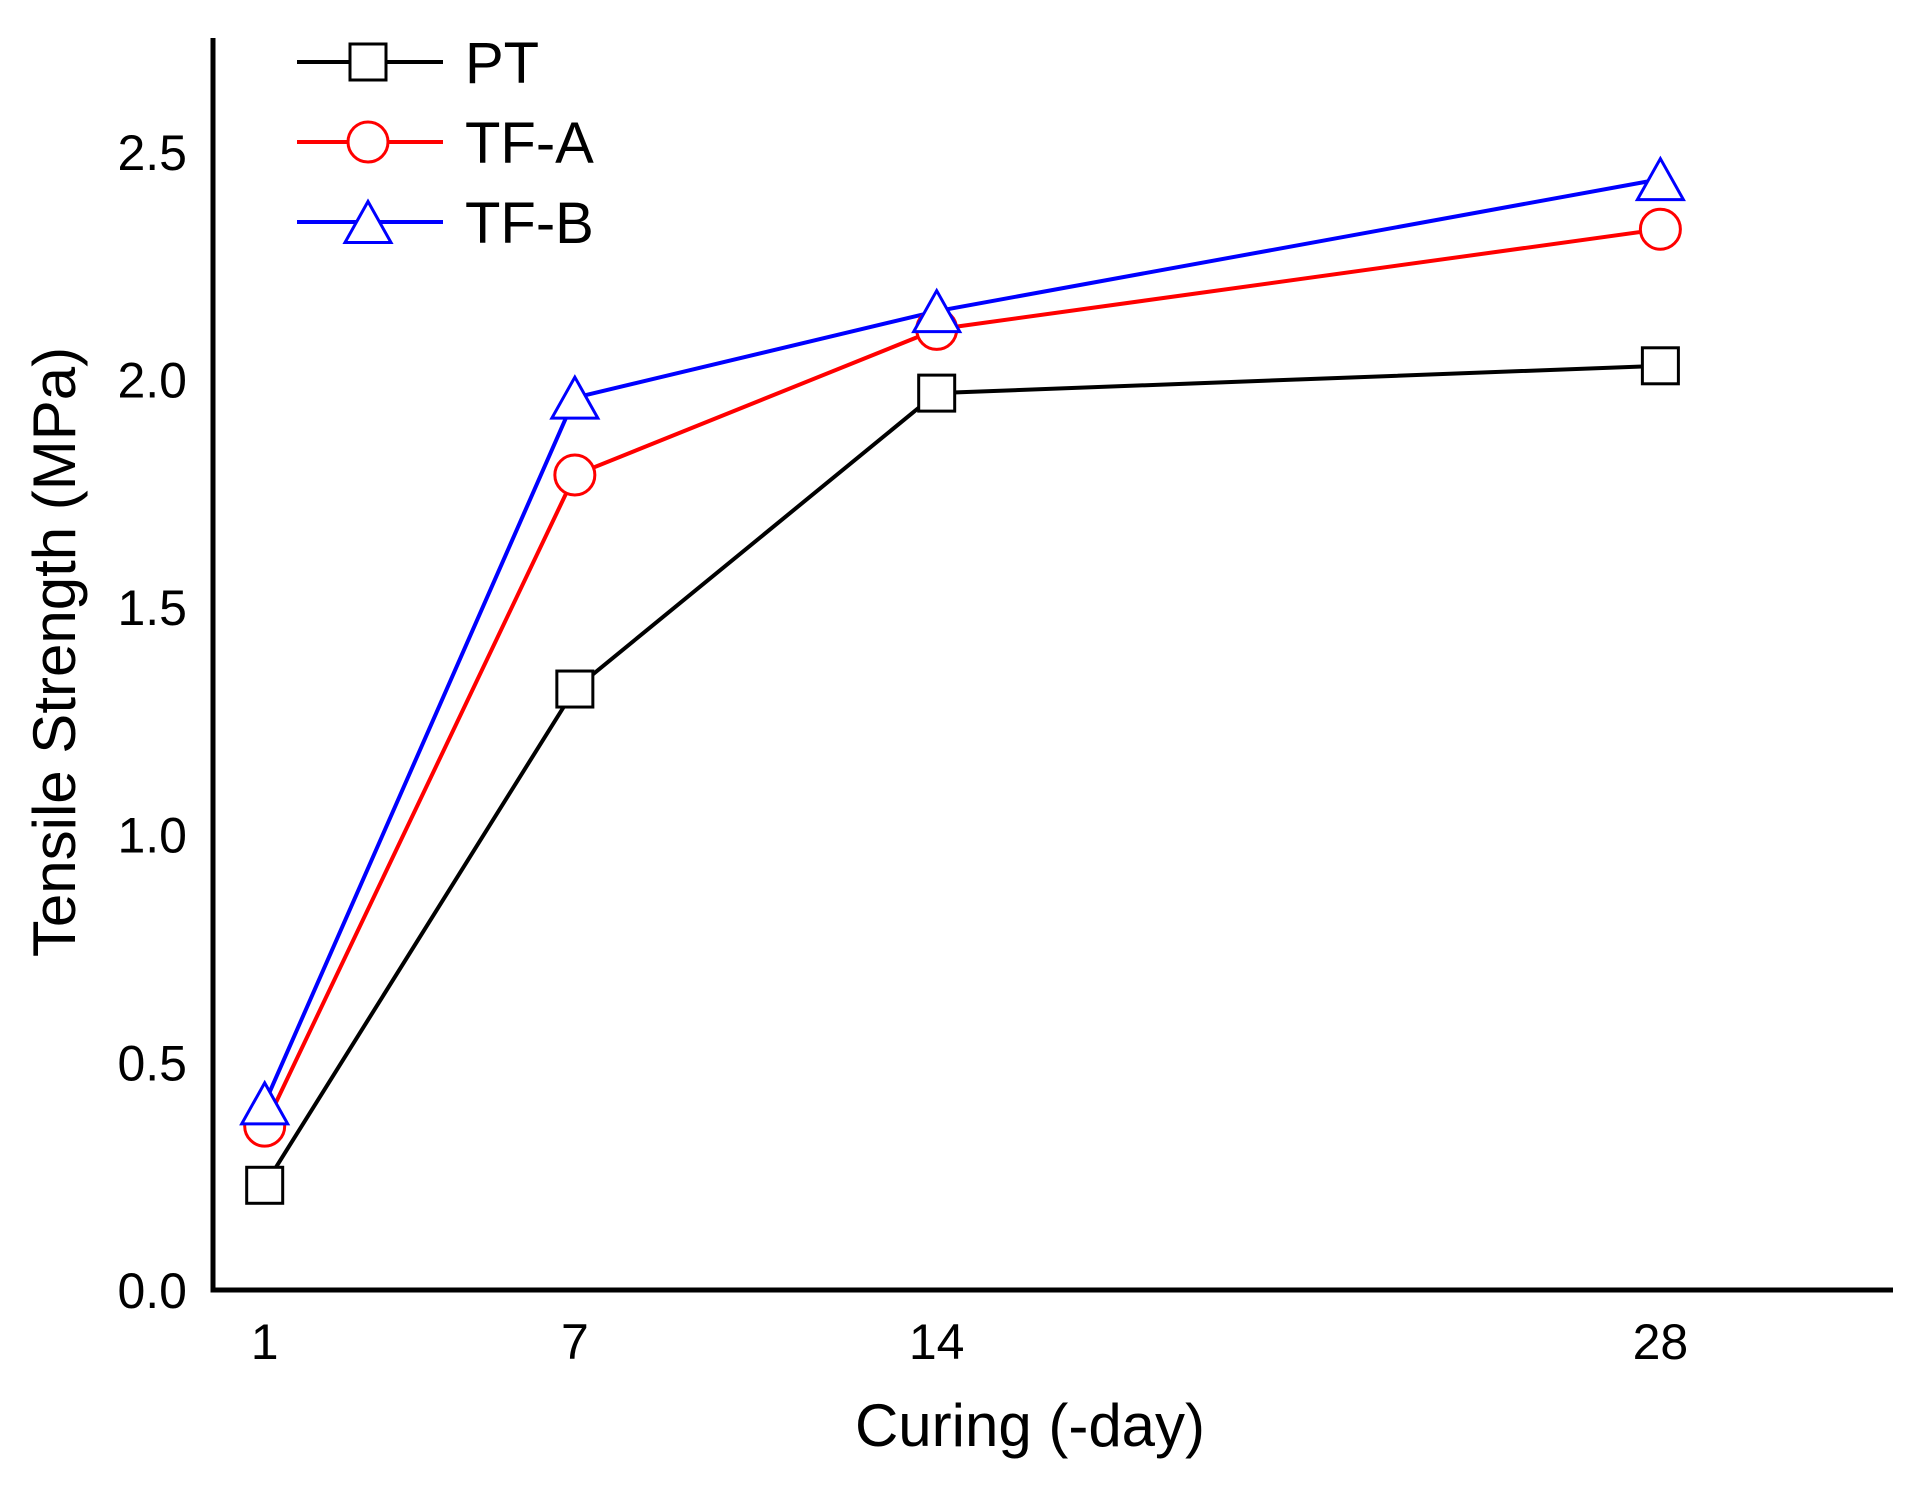 This screenshot has height=1494, width=1923. What do you see at coordinates (1030, 1425) in the screenshot?
I see `x-axis-title: Curing (-day)` at bounding box center [1030, 1425].